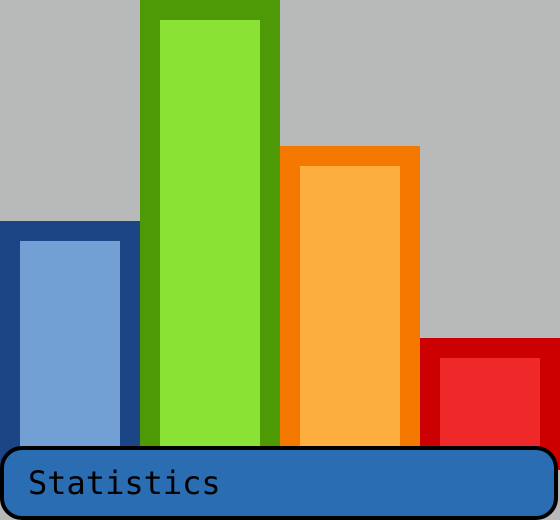 The height and width of the screenshot is (520, 560). Describe the element at coordinates (350, 318) in the screenshot. I see `bar-orange-fill` at that location.